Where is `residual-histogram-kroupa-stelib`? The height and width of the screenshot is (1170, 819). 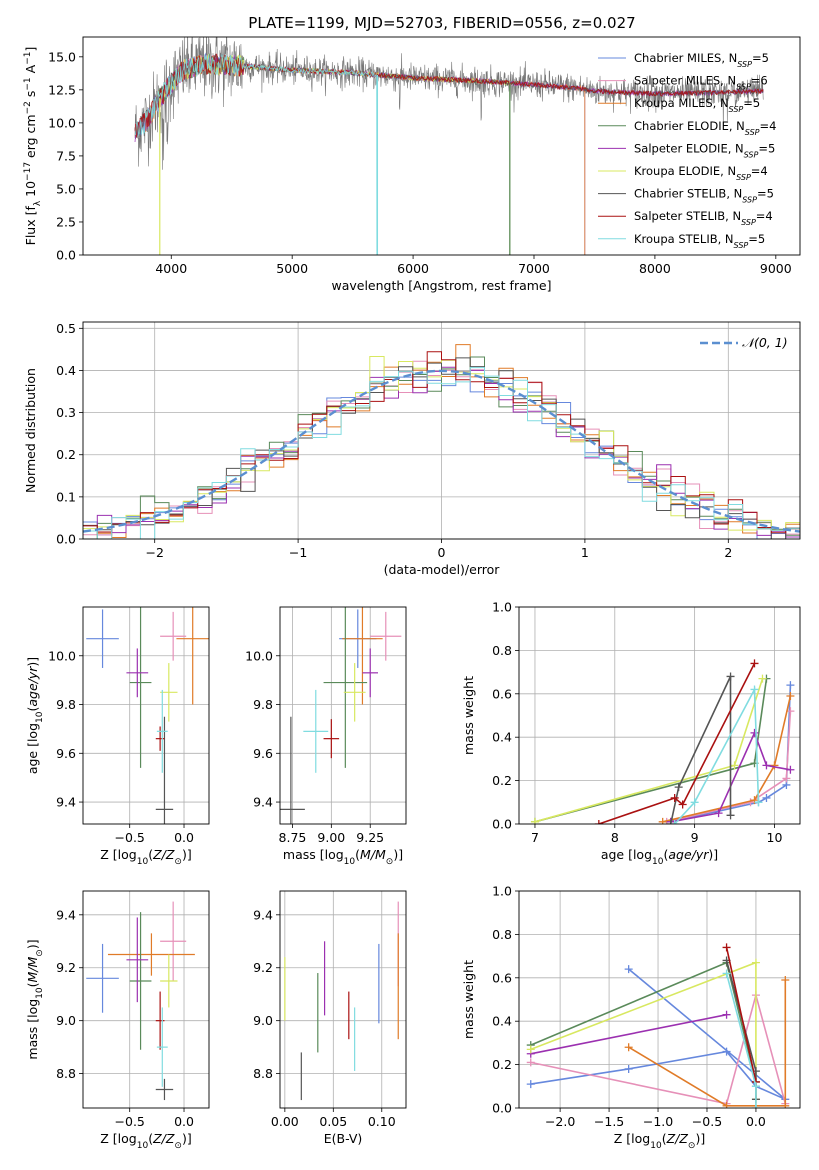 residual-histogram-kroupa-stelib is located at coordinates (441, 453).